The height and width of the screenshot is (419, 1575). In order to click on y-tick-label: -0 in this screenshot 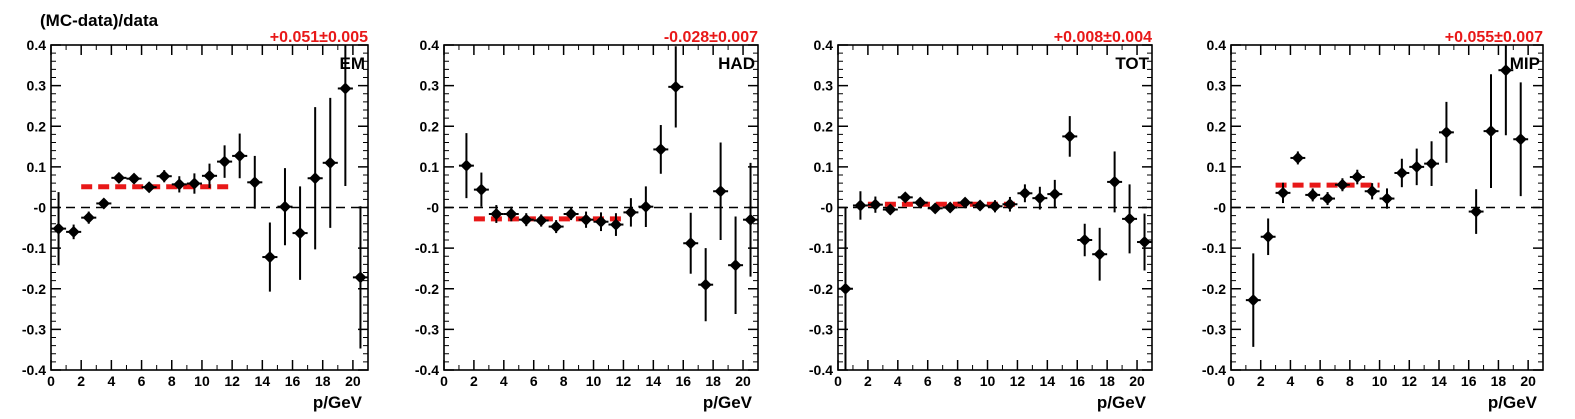, I will do `click(827, 208)`.